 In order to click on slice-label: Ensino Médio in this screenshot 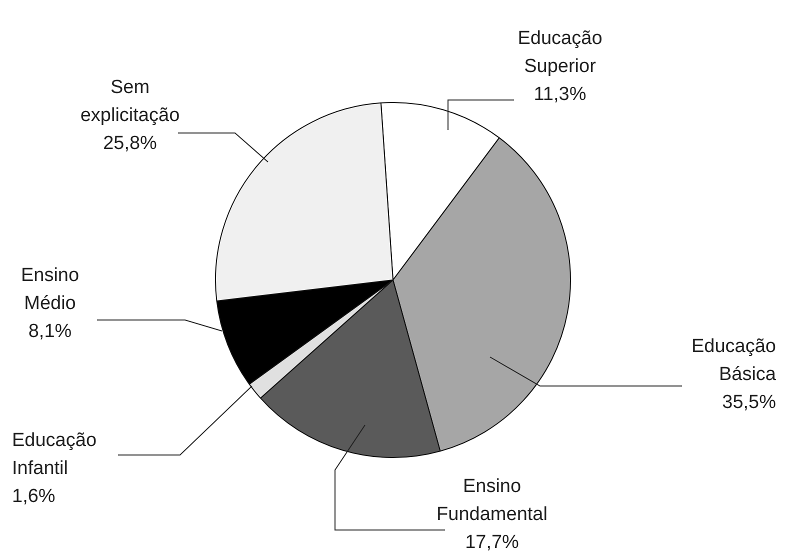, I will do `click(50, 289)`.